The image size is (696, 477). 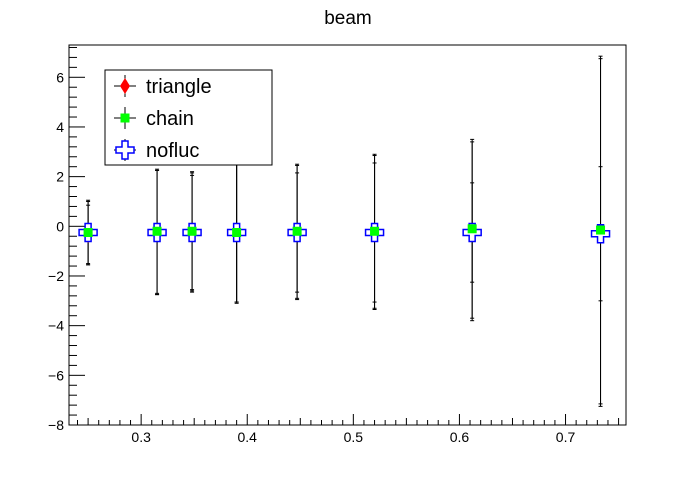 What do you see at coordinates (125, 118) in the screenshot?
I see `legend-marker-chain` at bounding box center [125, 118].